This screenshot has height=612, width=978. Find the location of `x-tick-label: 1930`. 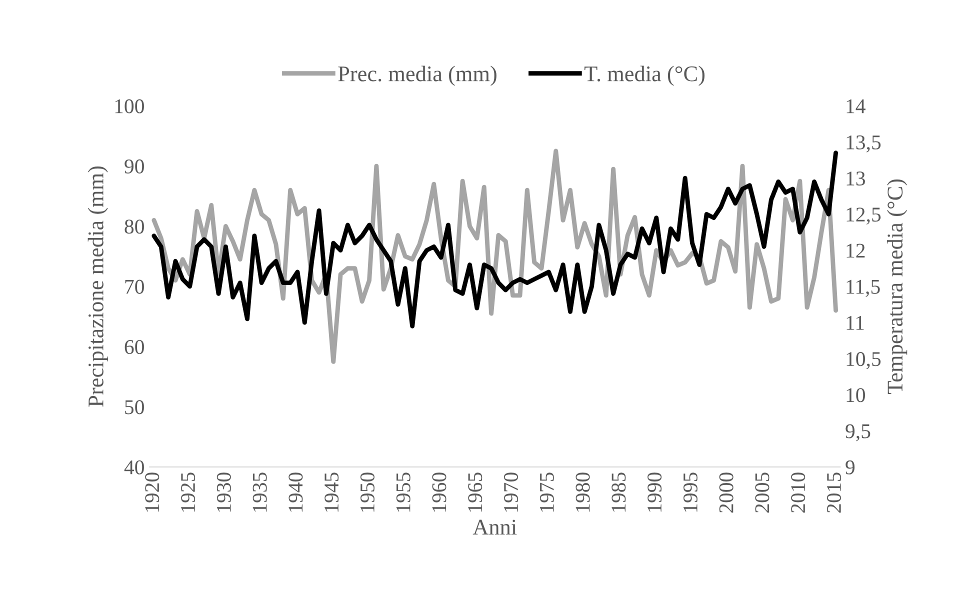

x-tick-label: 1930 is located at coordinates (223, 492).